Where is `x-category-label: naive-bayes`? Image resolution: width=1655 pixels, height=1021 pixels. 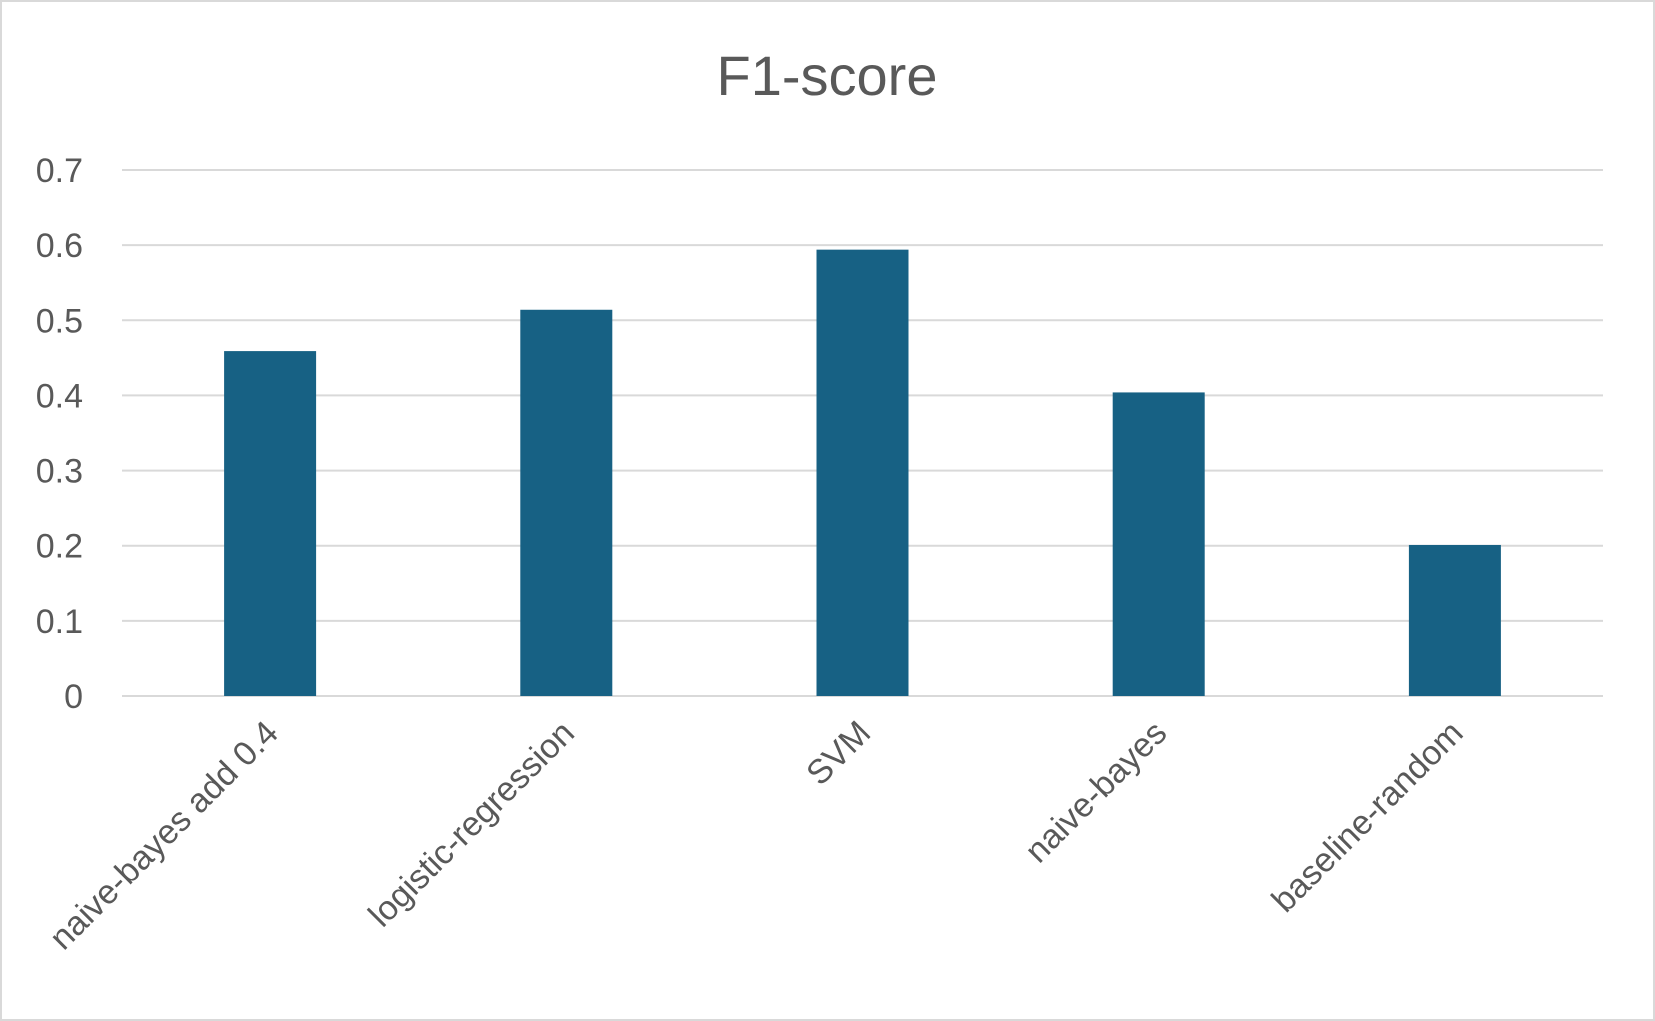 x-category-label: naive-bayes is located at coordinates (1096, 792).